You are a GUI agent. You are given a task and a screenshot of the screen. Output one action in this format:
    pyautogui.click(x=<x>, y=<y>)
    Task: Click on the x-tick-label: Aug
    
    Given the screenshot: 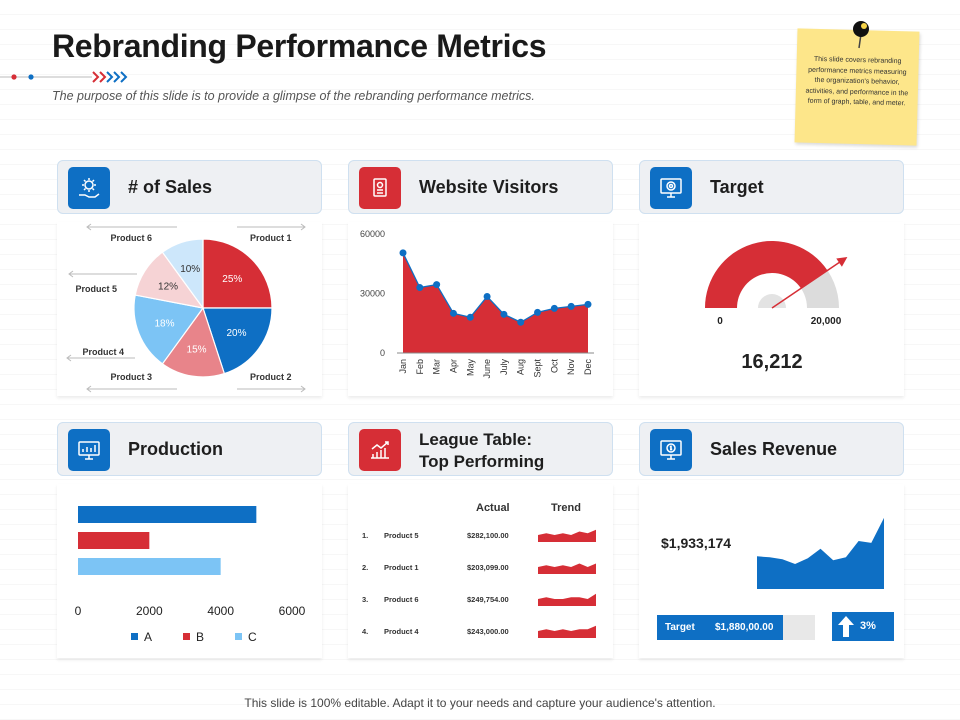 What is the action you would take?
    pyautogui.click(x=521, y=367)
    